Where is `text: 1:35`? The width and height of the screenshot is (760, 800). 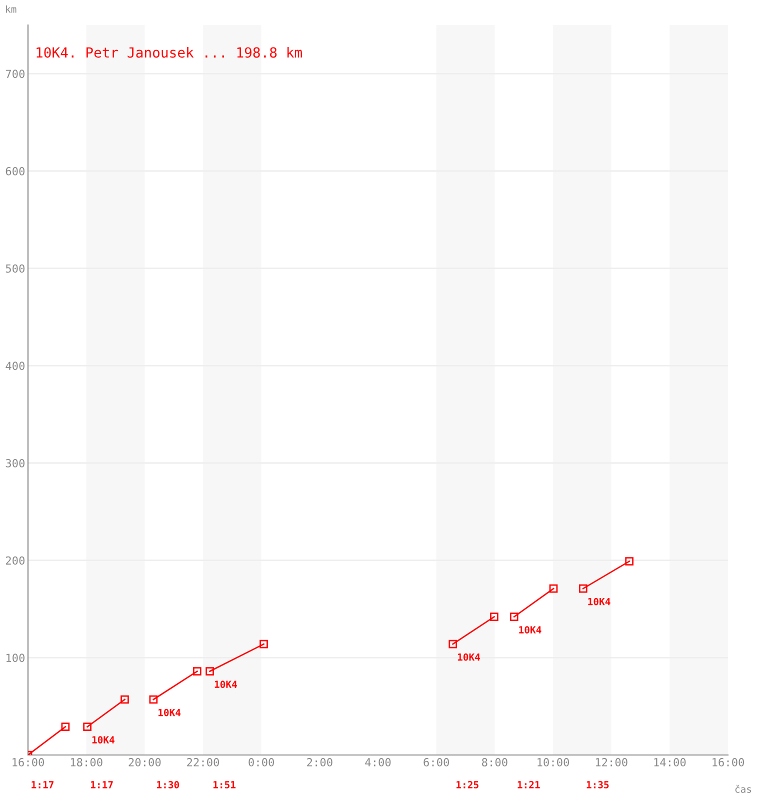 text: 1:35 is located at coordinates (597, 784).